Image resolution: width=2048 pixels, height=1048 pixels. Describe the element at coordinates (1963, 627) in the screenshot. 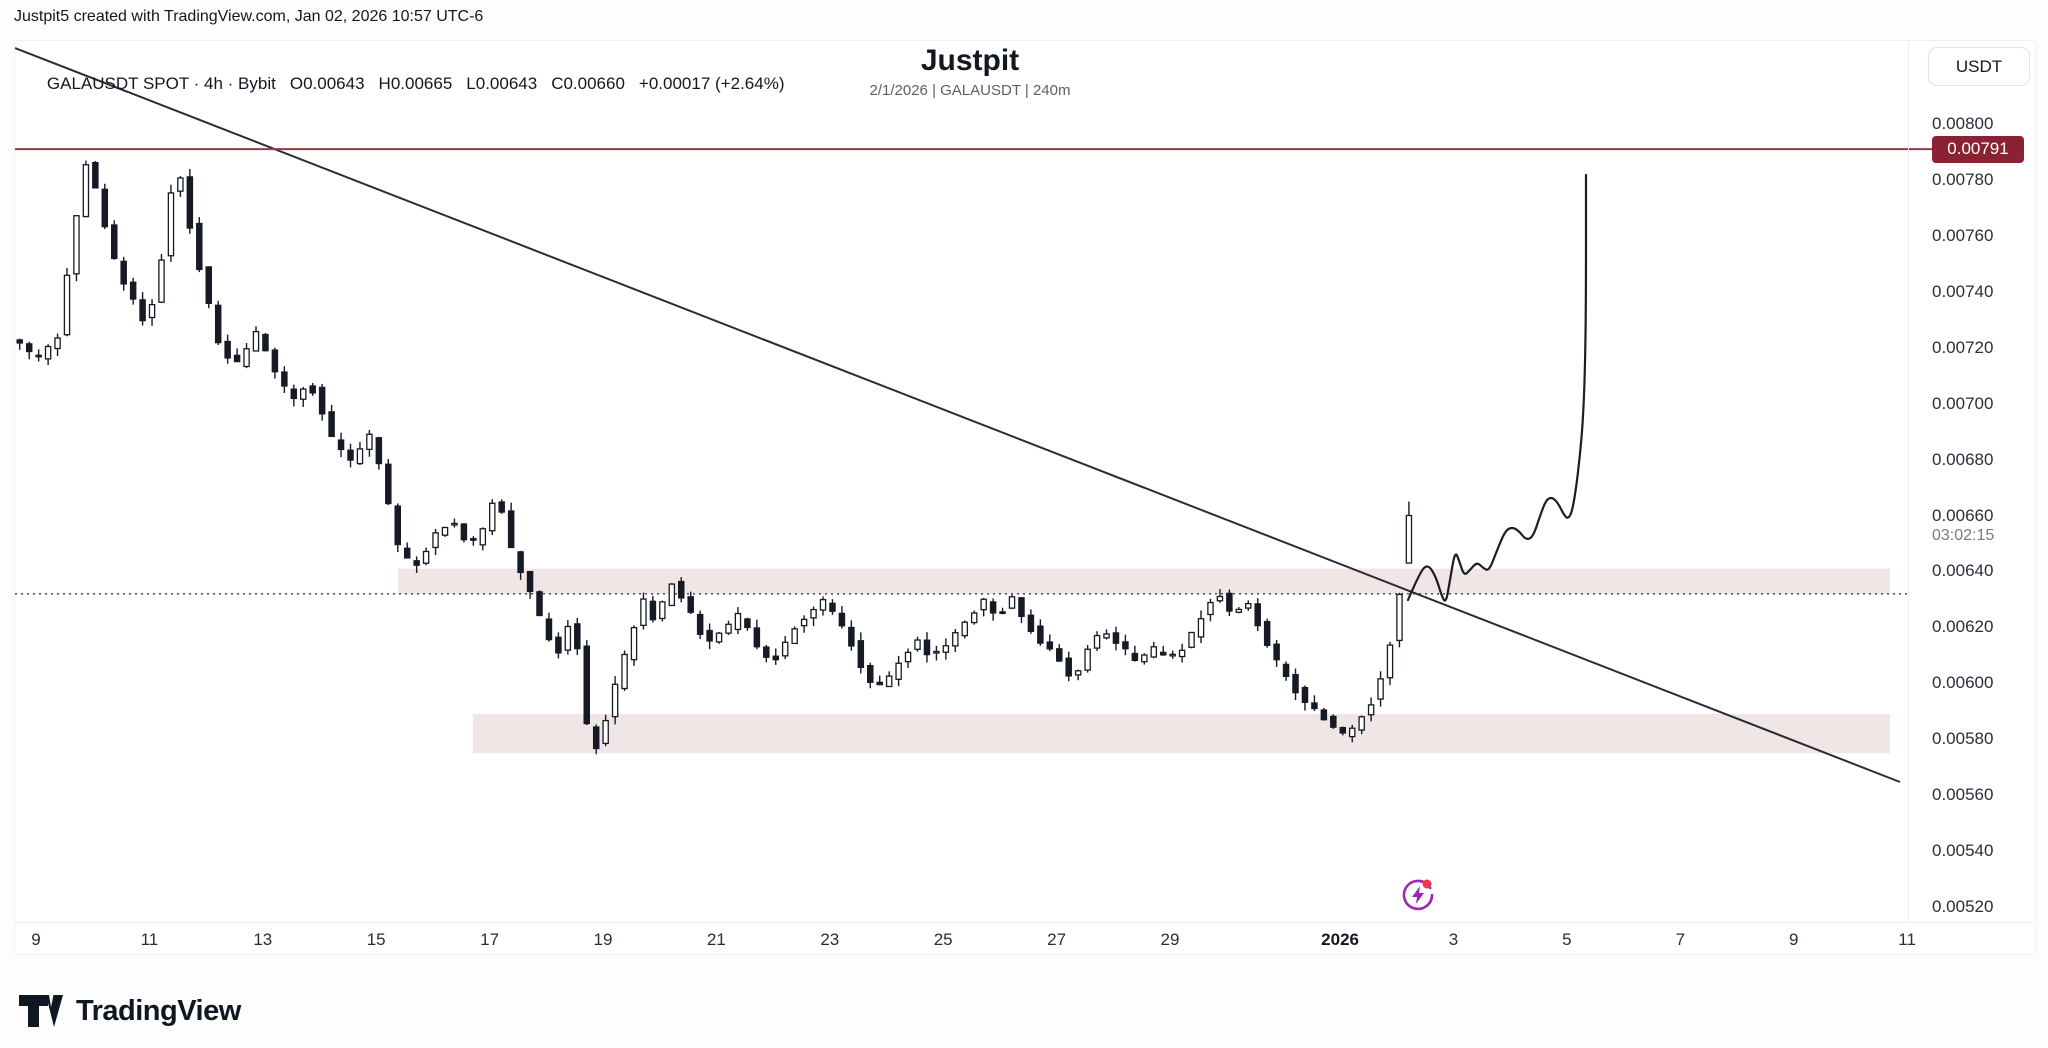

I see `price-axis-tick: 0.00620` at that location.